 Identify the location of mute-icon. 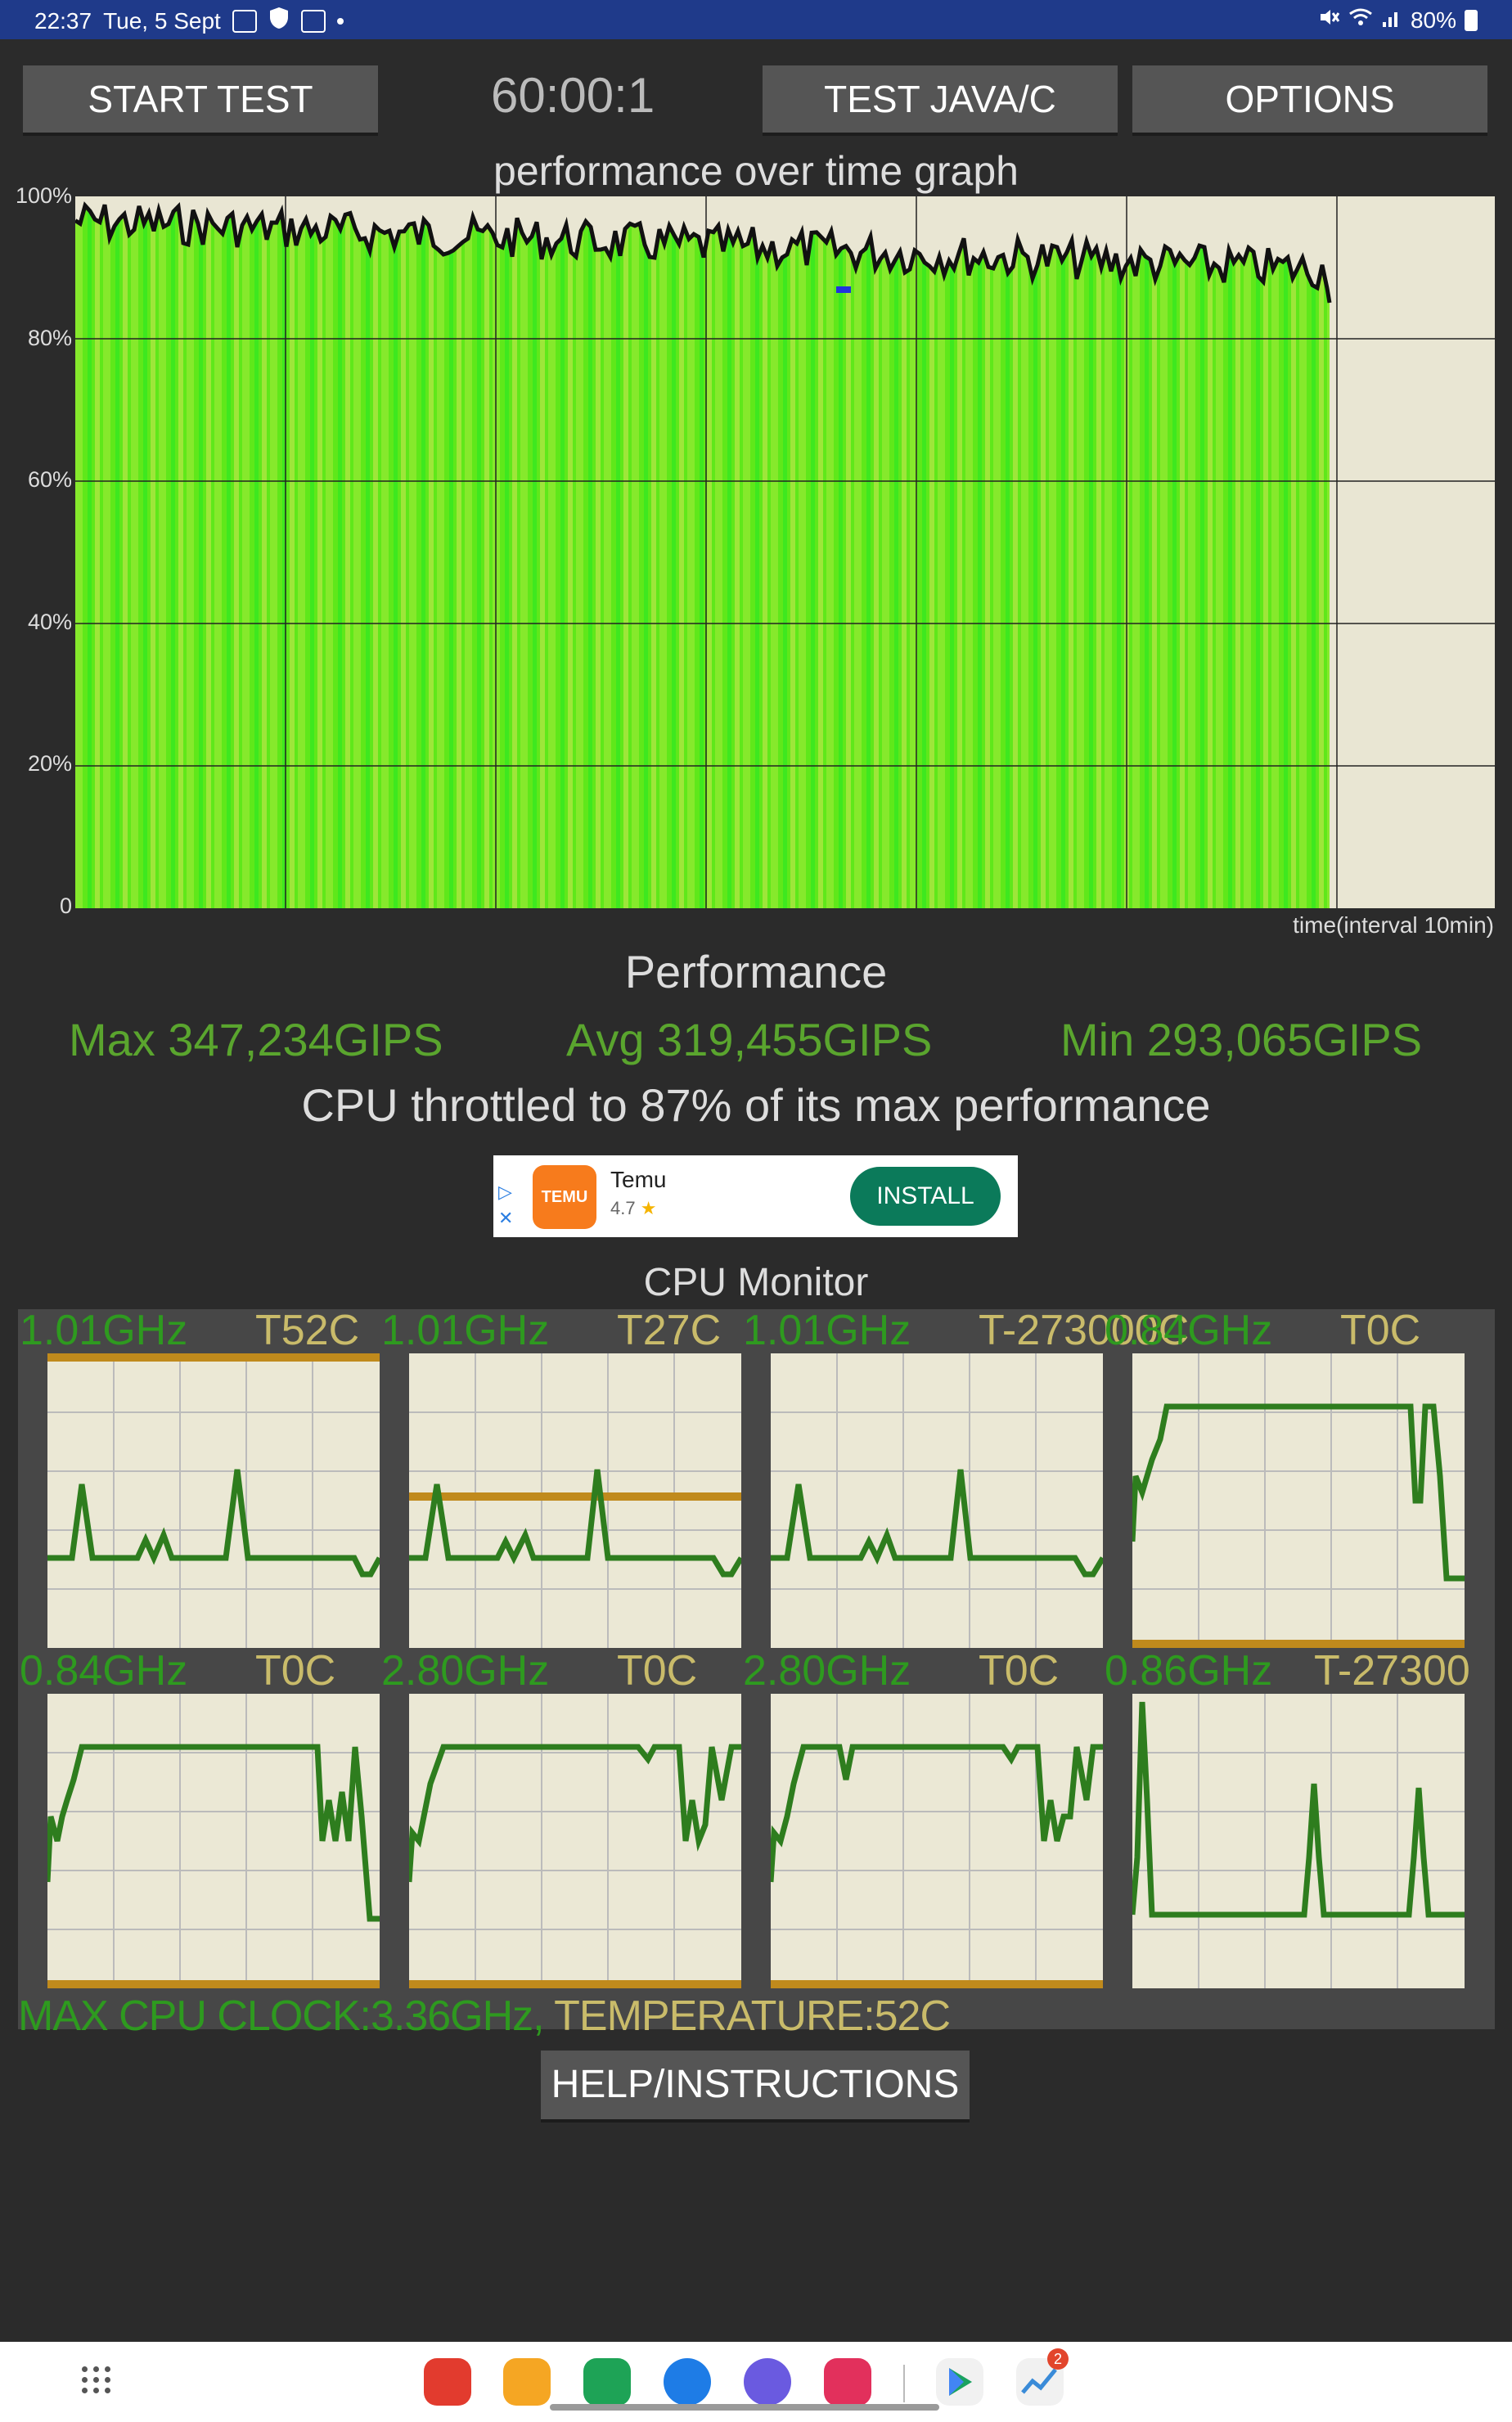
(1329, 20).